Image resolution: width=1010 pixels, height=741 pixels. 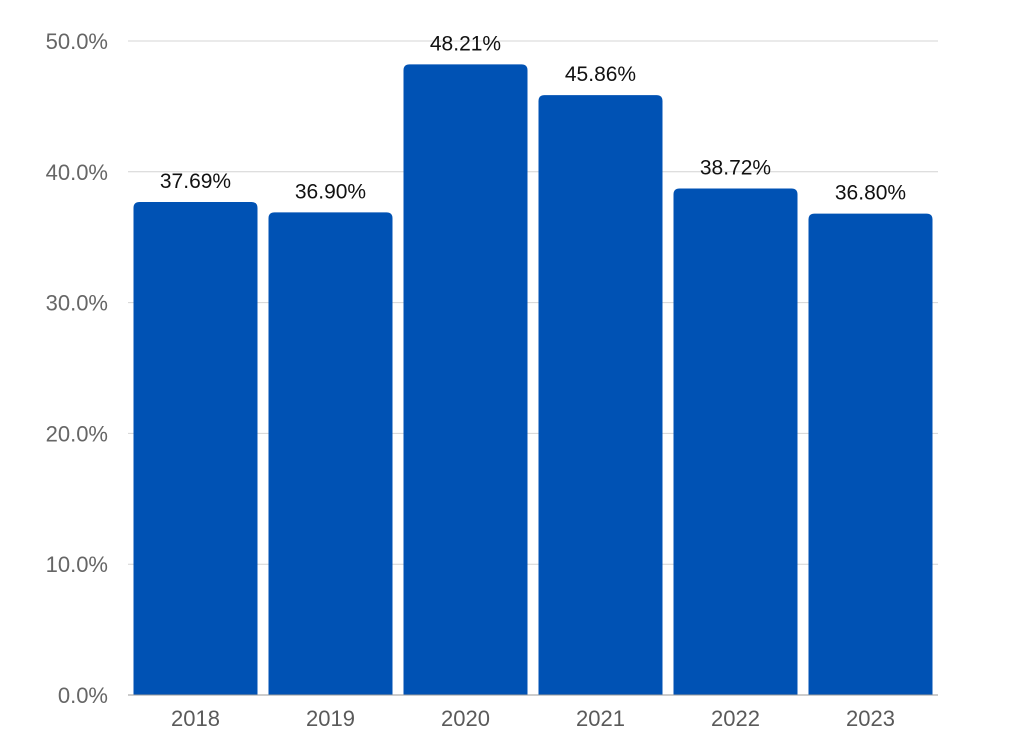 What do you see at coordinates (465, 379) in the screenshot?
I see `bar-2020` at bounding box center [465, 379].